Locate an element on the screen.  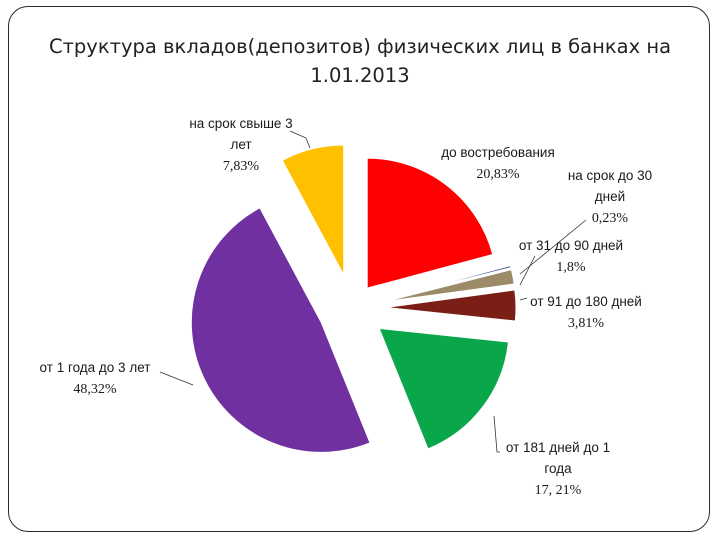
slice-name-label: года is located at coordinates (558, 468).